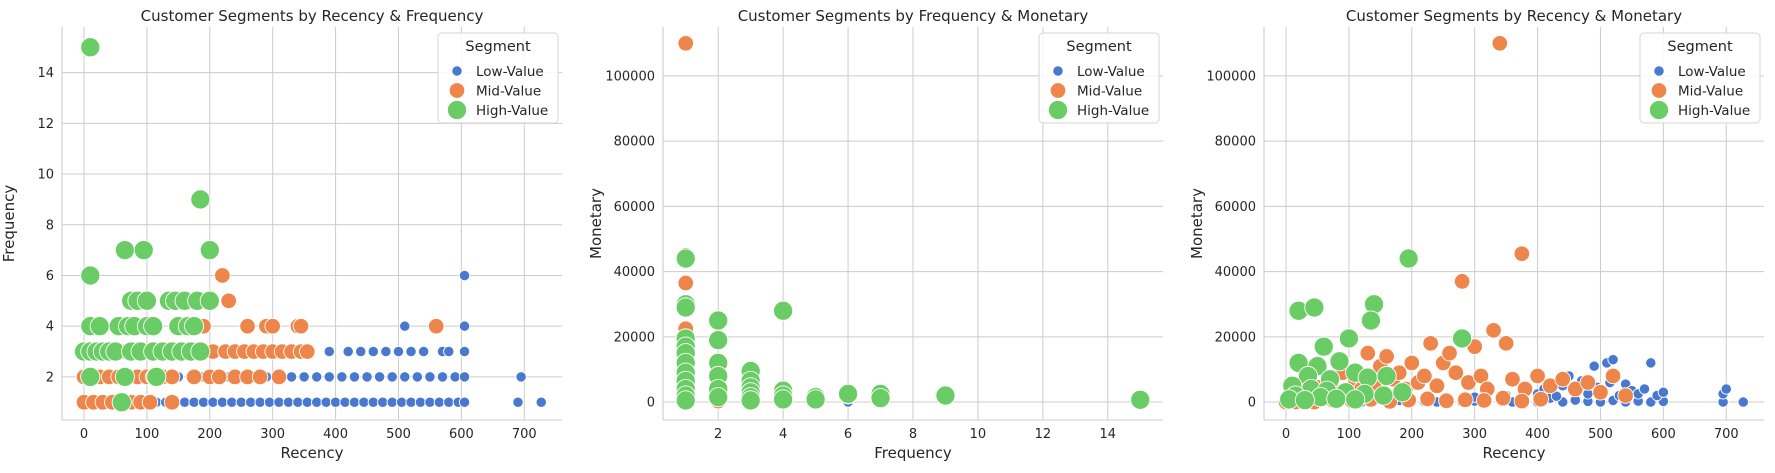  What do you see at coordinates (50, 327) in the screenshot?
I see `y-tick-label: 4` at bounding box center [50, 327].